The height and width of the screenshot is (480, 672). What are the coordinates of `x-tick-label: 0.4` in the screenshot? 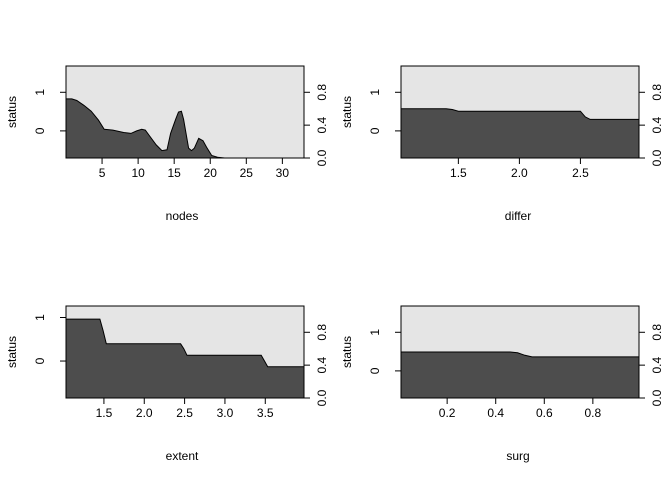 It's located at (495, 413).